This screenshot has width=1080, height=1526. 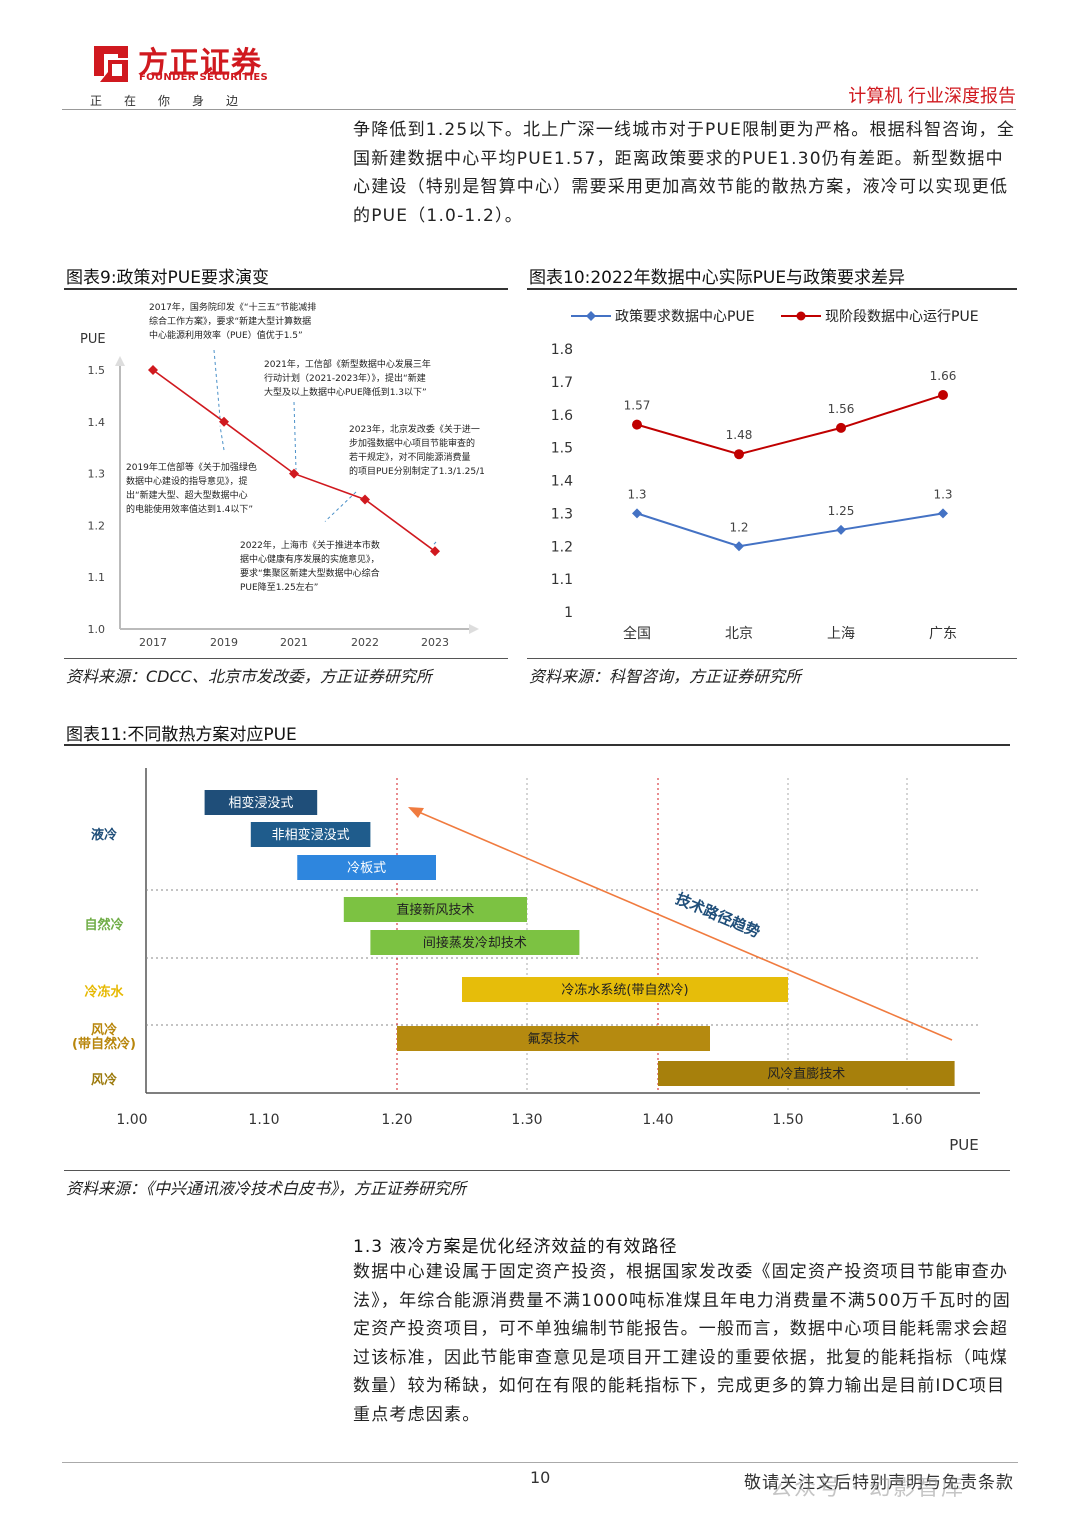 What do you see at coordinates (739, 435) in the screenshot?
I see `f10-data-label: 1.48` at bounding box center [739, 435].